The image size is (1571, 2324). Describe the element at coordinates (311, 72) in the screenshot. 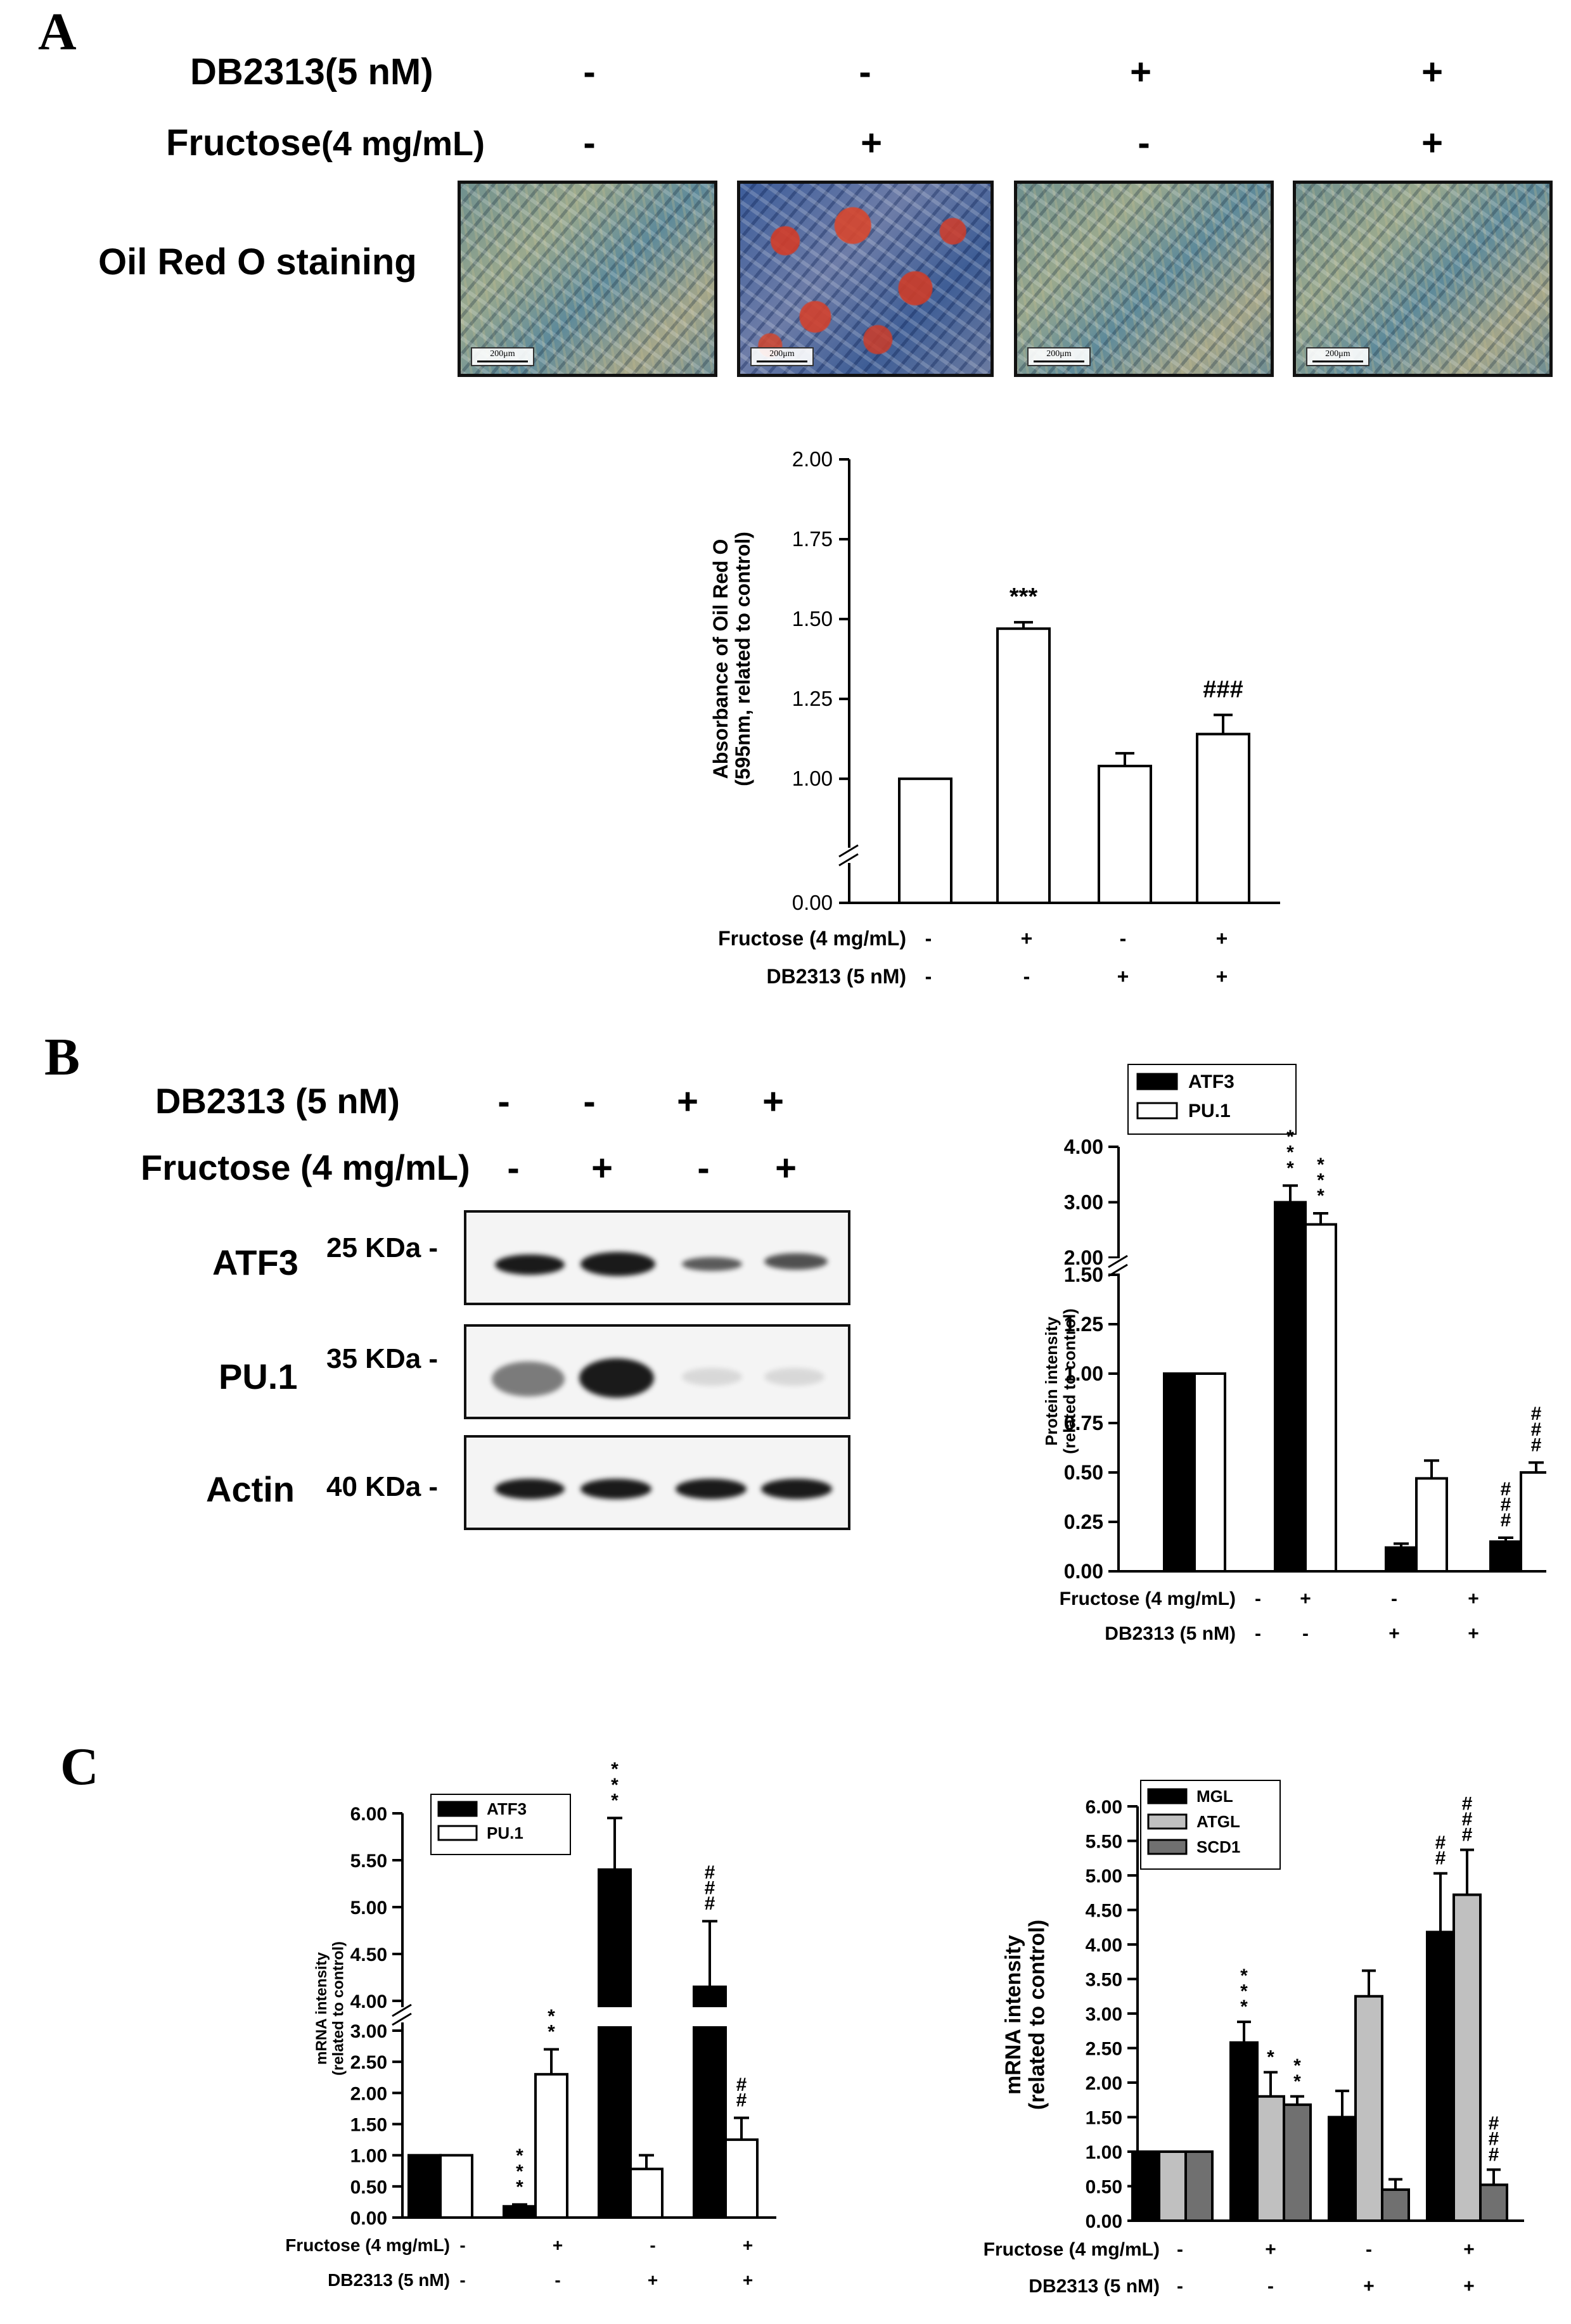

I see `panel-a-db2313-label: DB2313(5 nM)` at that location.